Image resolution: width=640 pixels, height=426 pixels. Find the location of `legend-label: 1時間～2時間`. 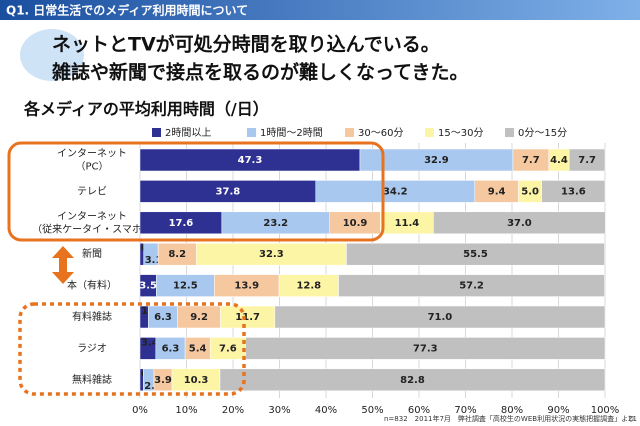

legend-label: 1時間～2時間 is located at coordinates (291, 133).